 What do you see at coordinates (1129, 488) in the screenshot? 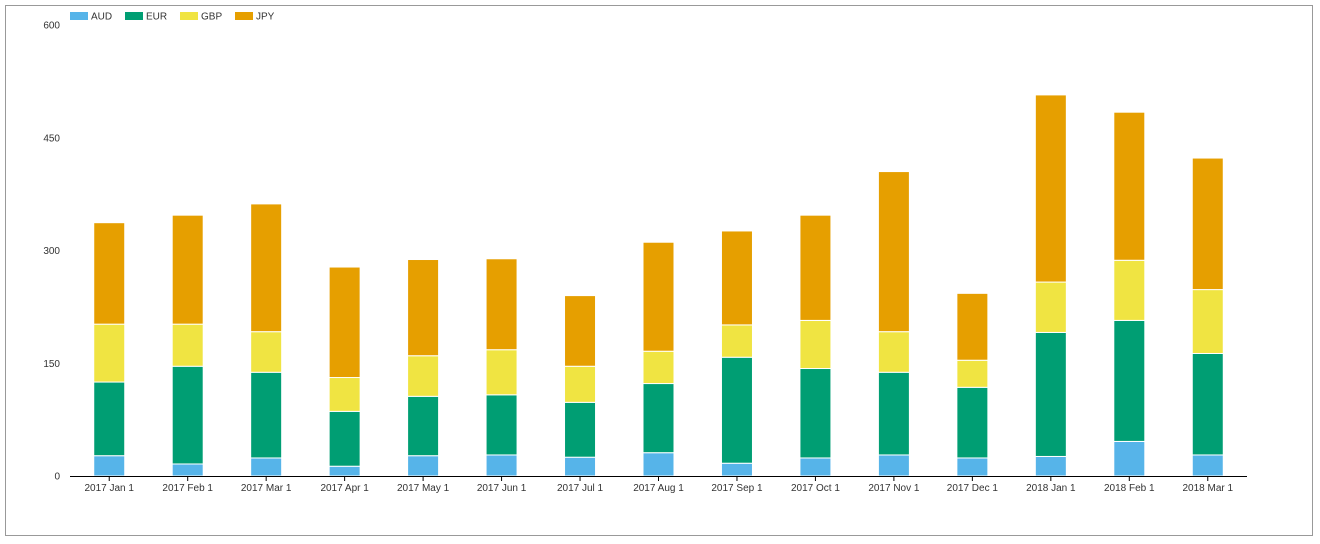
I see `x-tick-label: 2018 Feb 1` at bounding box center [1129, 488].